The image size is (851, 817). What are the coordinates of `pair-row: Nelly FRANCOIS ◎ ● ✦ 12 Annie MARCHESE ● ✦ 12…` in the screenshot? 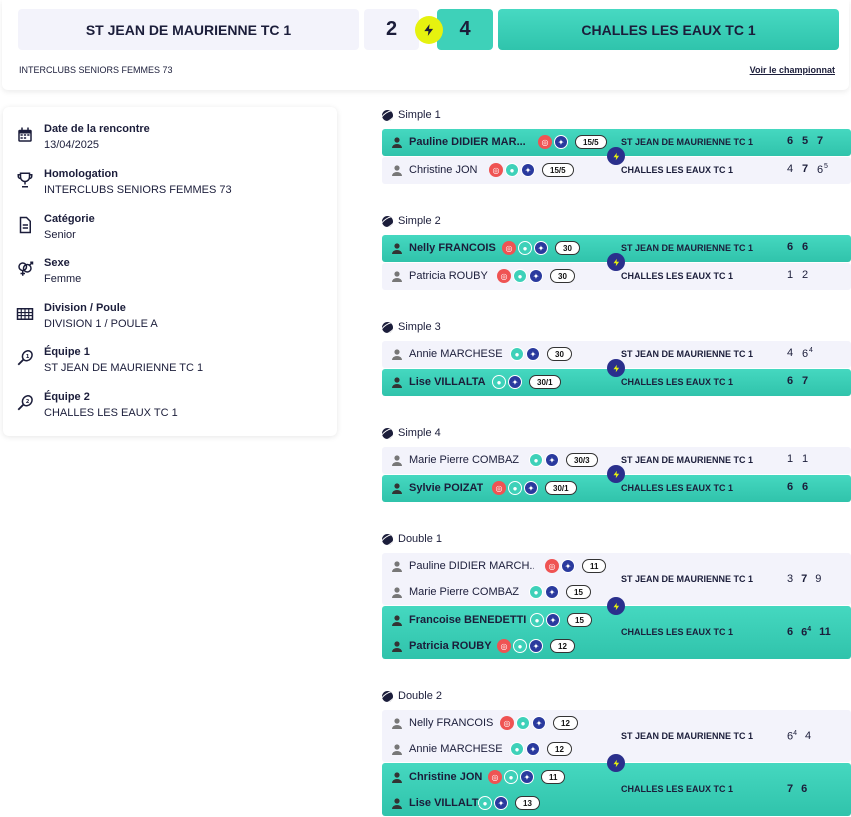 It's located at (616, 736).